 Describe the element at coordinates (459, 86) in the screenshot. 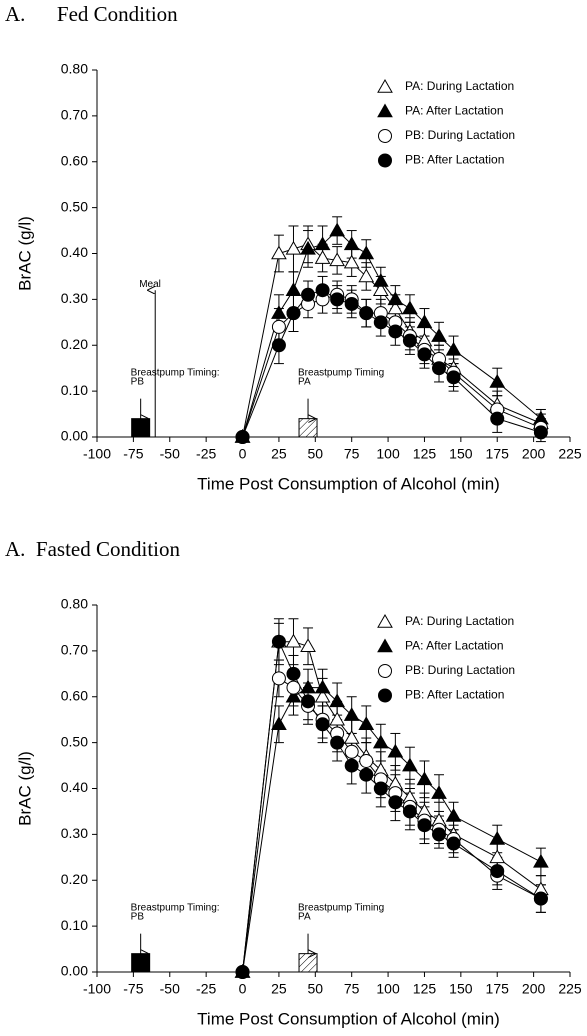

I see `legend-label: PA: During Lactation` at that location.